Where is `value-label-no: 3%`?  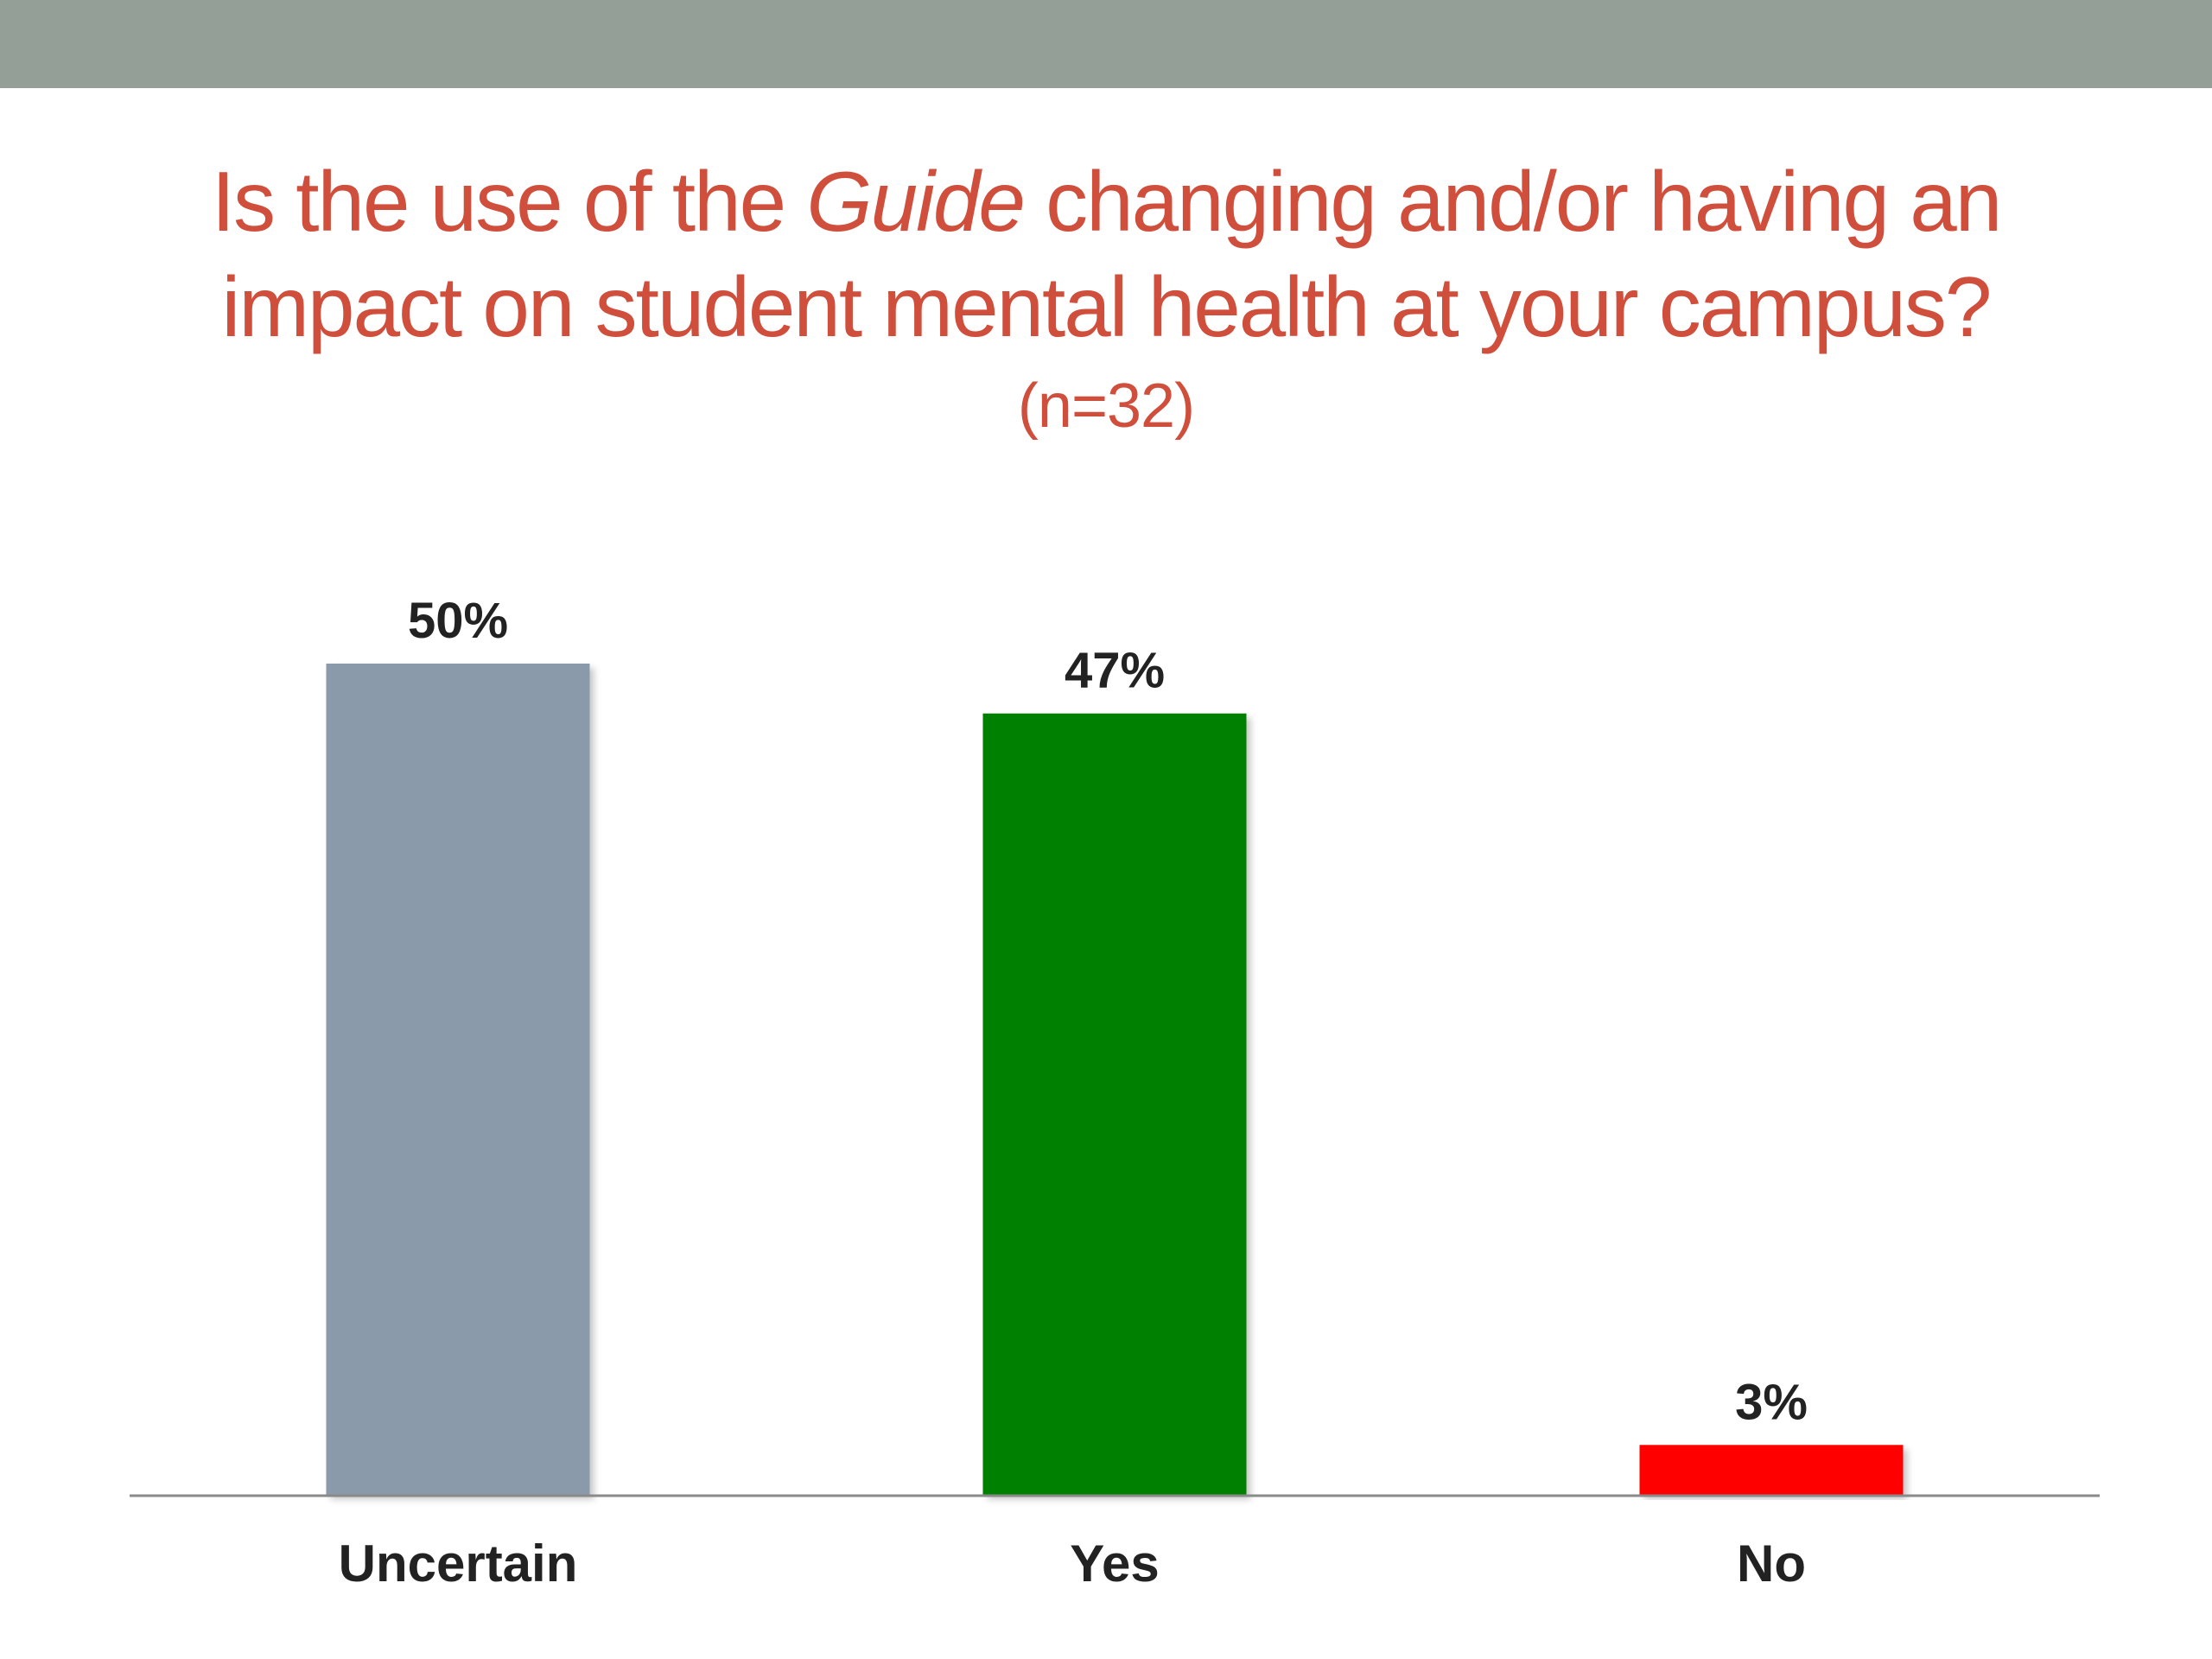 value-label-no: 3% is located at coordinates (1771, 1402).